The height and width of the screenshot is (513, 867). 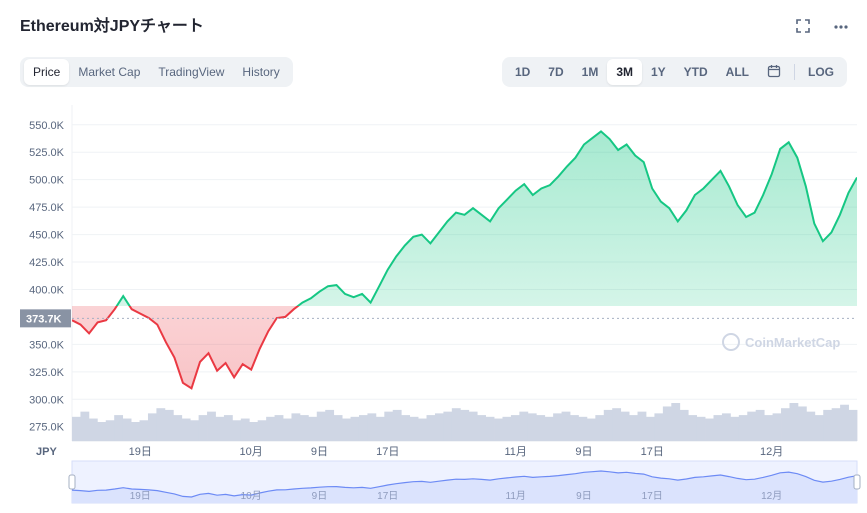 I want to click on navigator-background, so click(x=464, y=482).